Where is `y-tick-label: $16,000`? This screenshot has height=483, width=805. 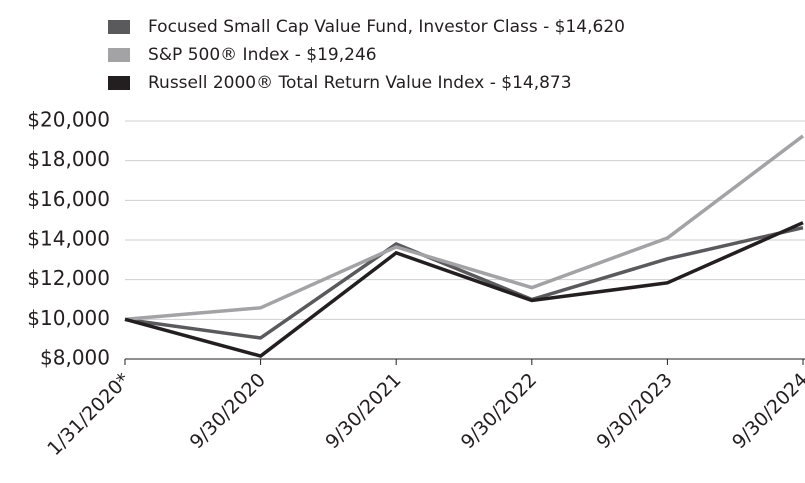 y-tick-label: $16,000 is located at coordinates (68, 199).